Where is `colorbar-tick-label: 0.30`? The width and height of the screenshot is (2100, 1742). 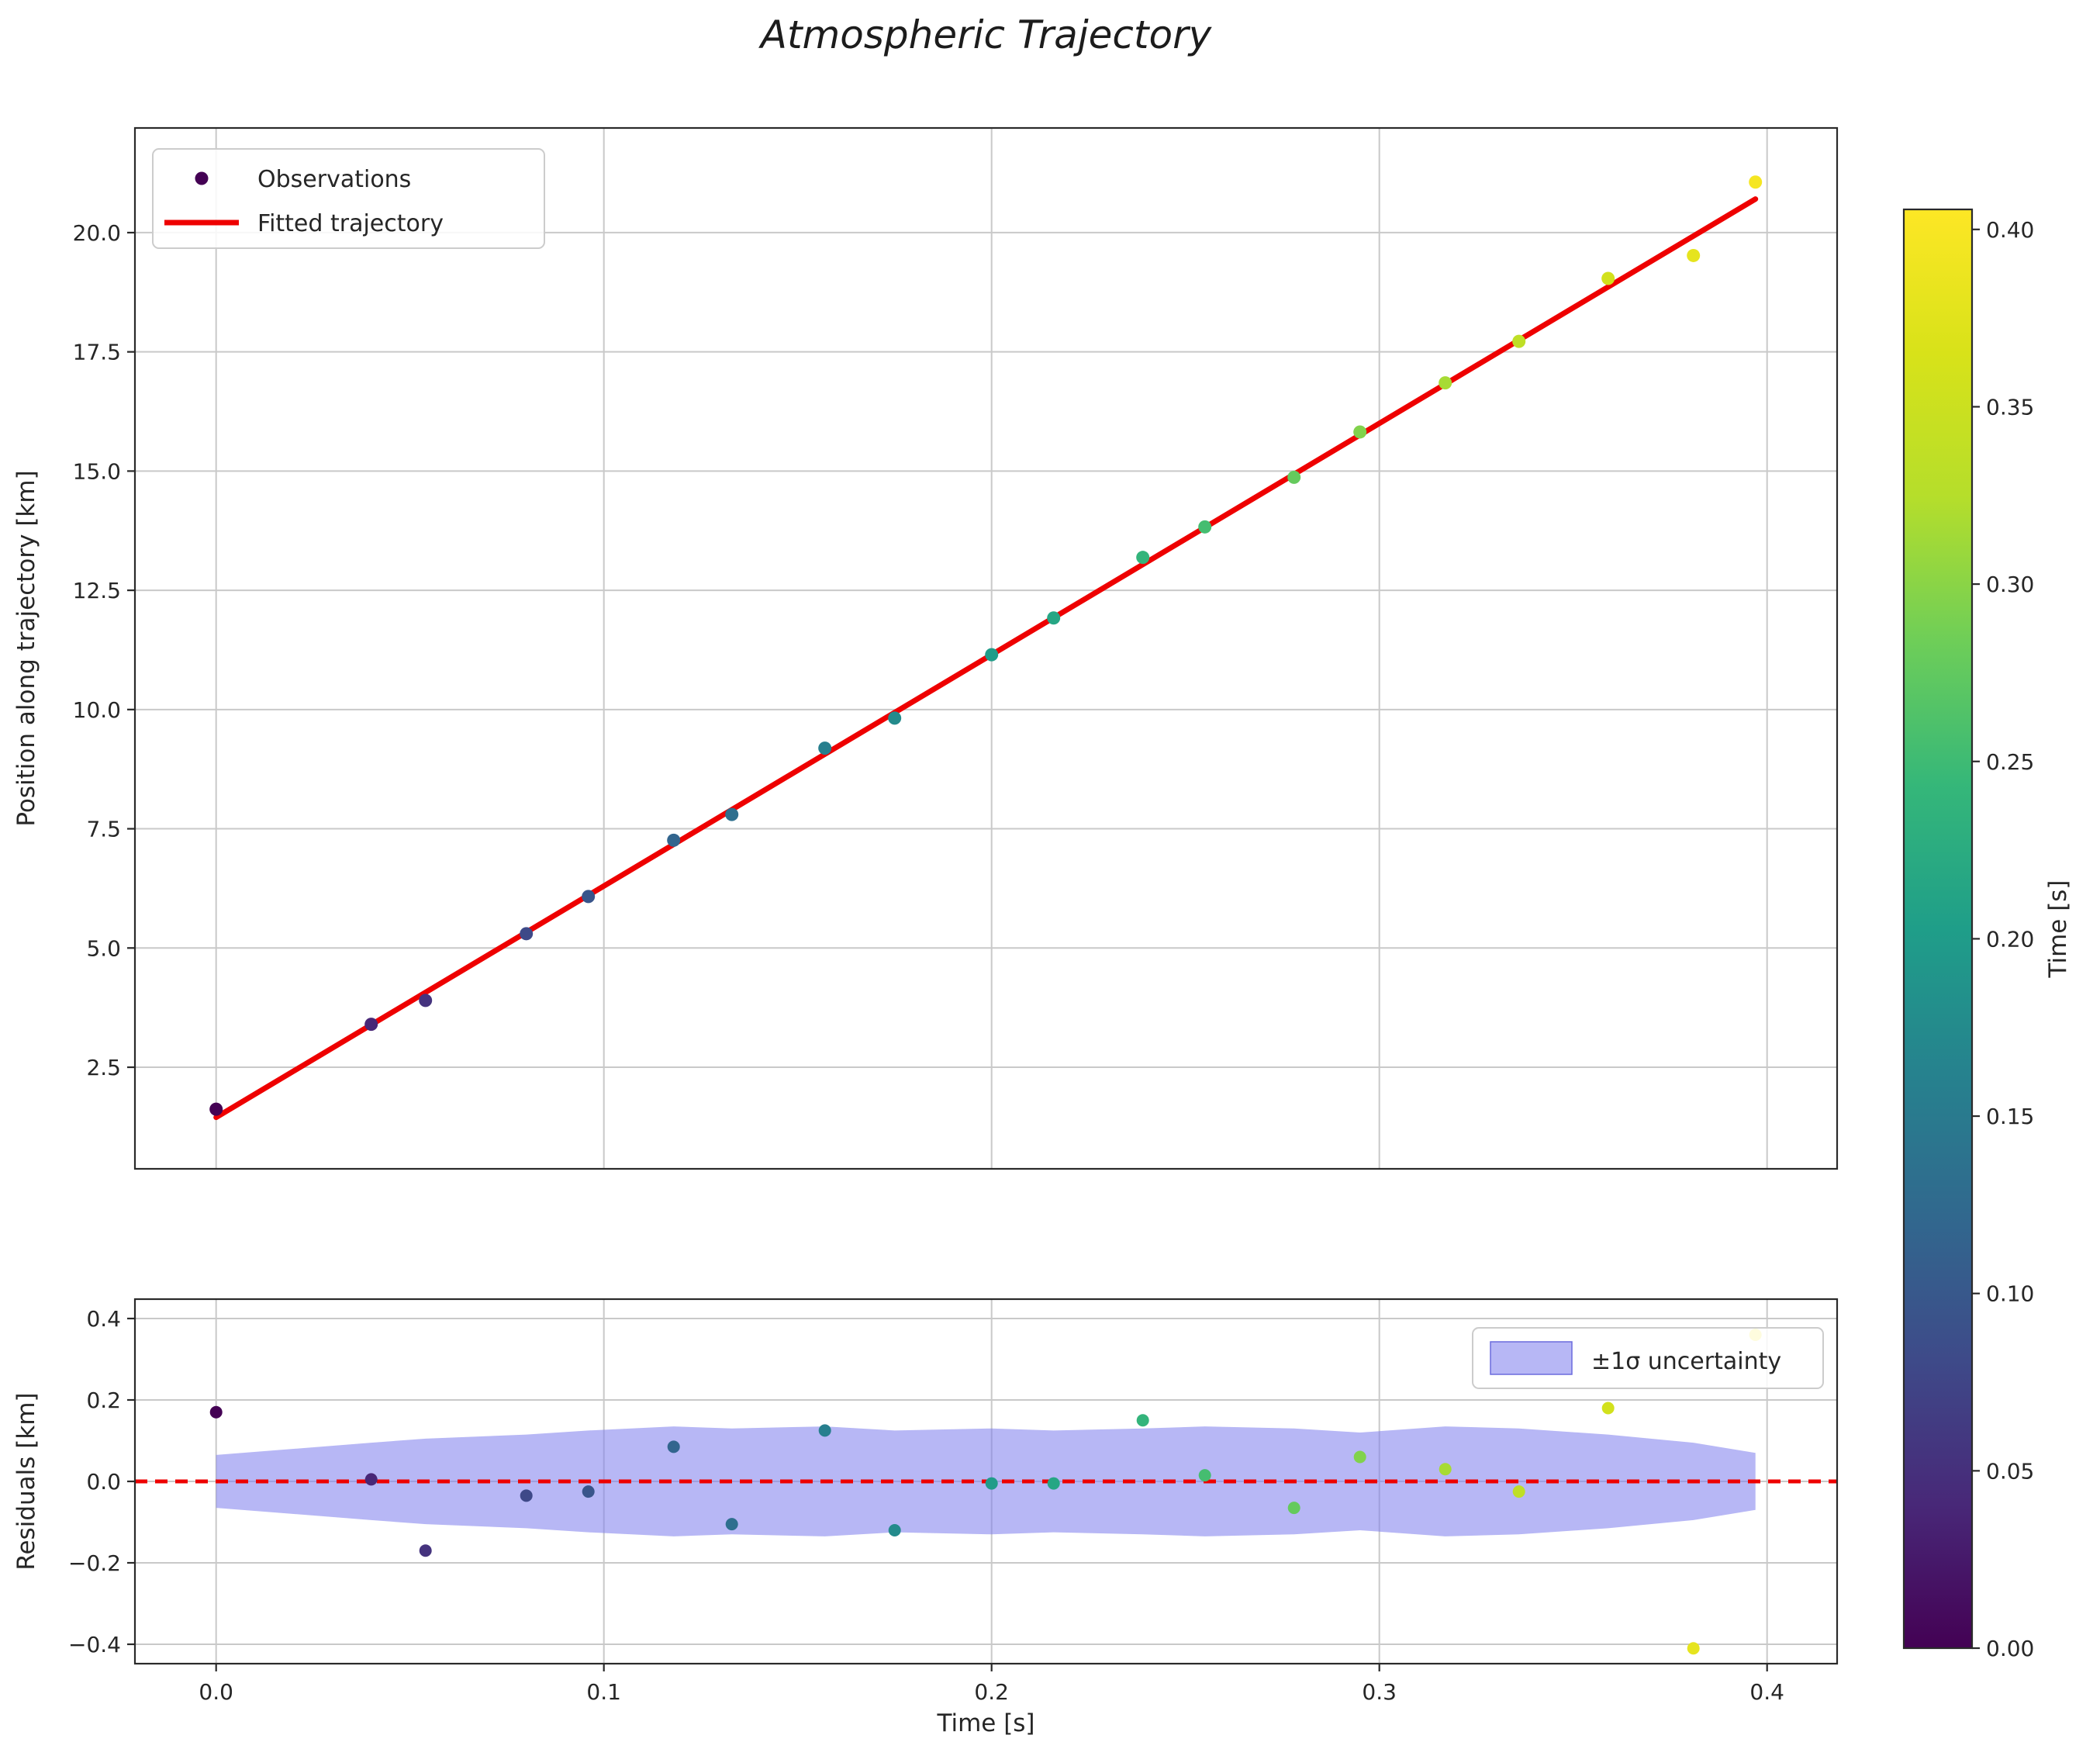
colorbar-tick-label: 0.30 is located at coordinates (2010, 584).